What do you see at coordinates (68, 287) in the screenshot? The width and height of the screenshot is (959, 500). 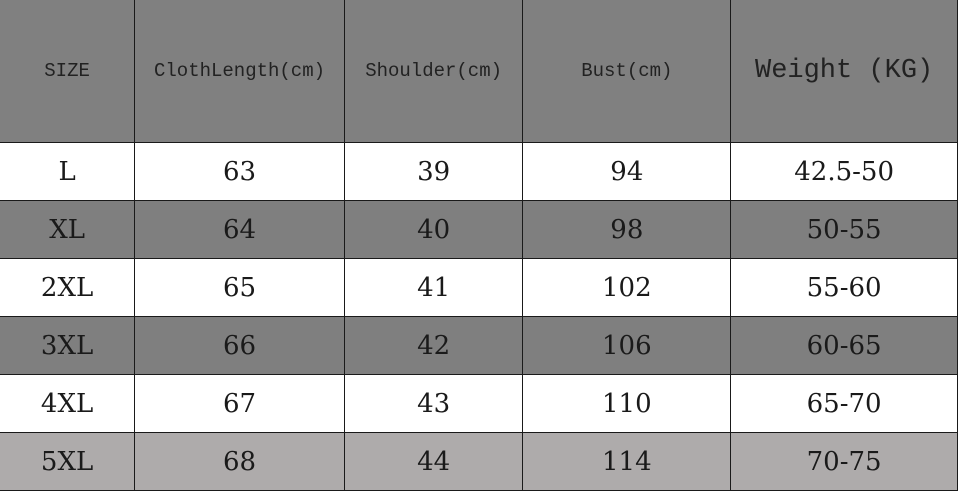 I see `cell-size: 2XL` at bounding box center [68, 287].